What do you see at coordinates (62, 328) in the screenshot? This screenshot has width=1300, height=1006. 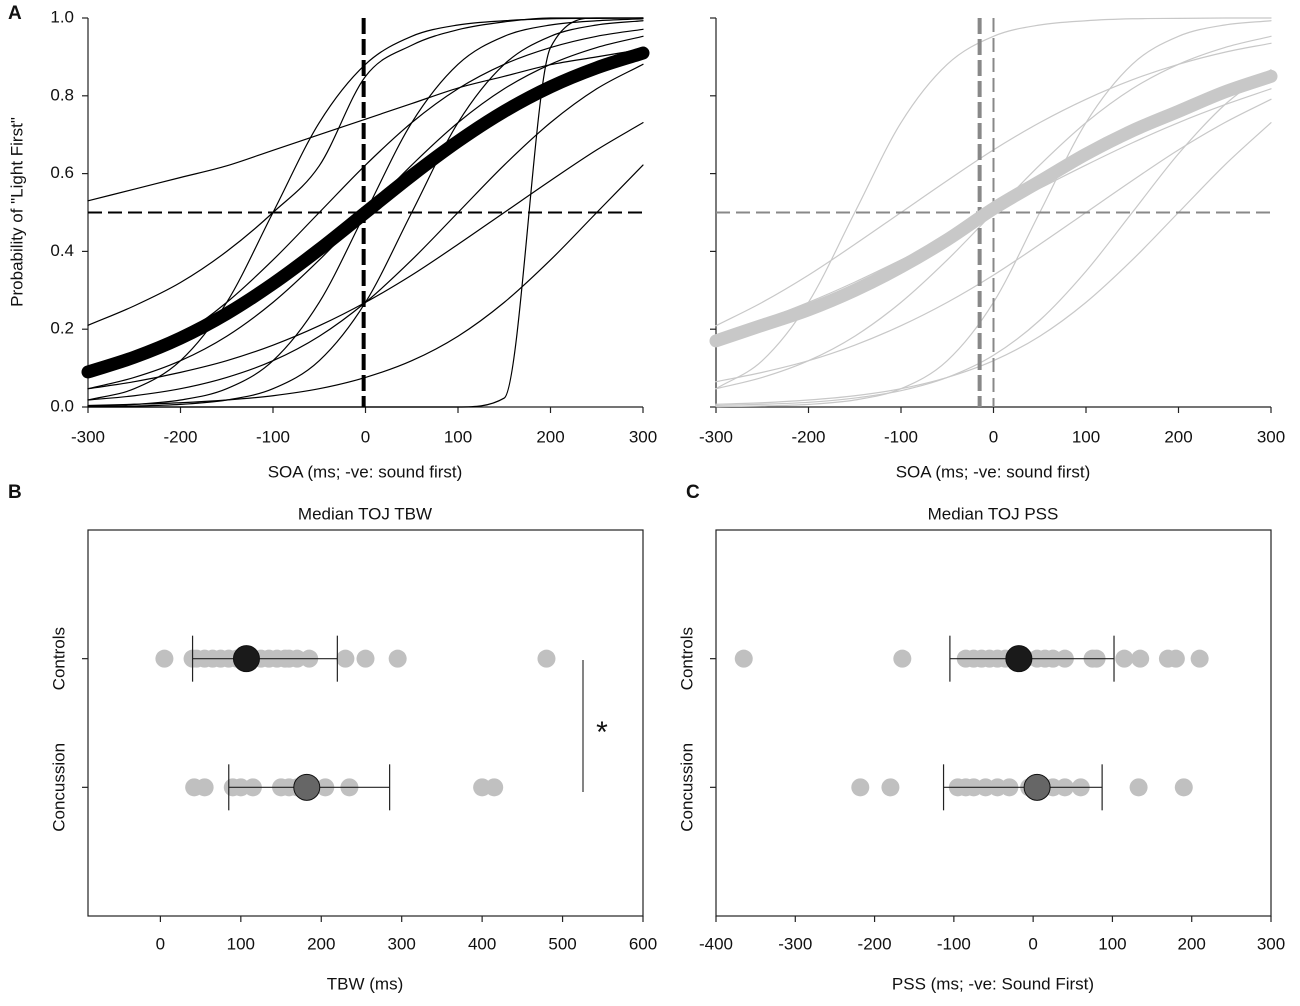 I see `y-tick-label: 0.2` at bounding box center [62, 328].